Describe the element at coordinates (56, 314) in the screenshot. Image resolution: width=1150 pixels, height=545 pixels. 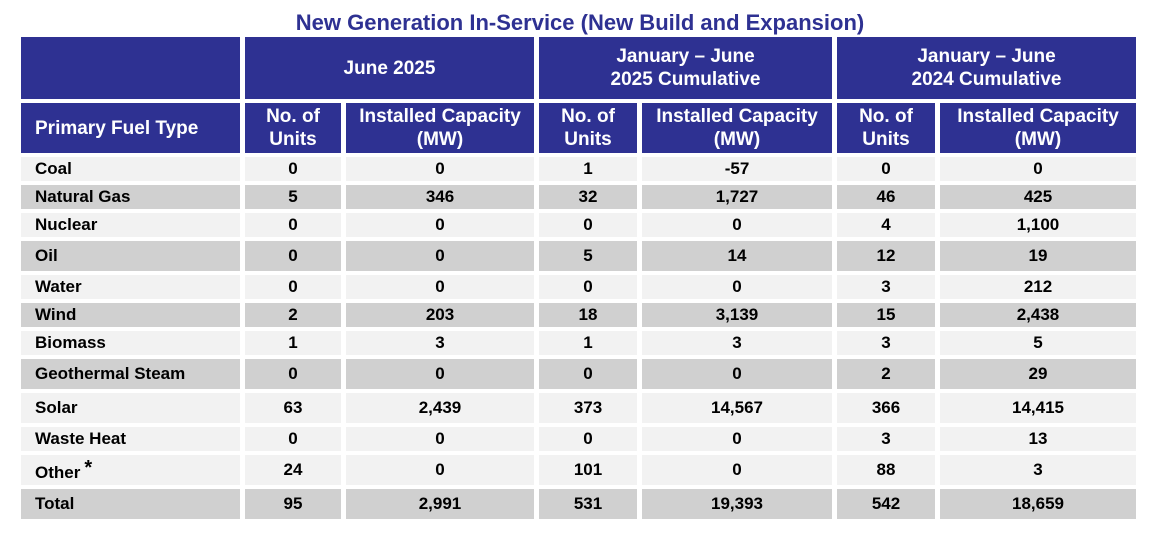
I see `fuel-type-label: Wind` at that location.